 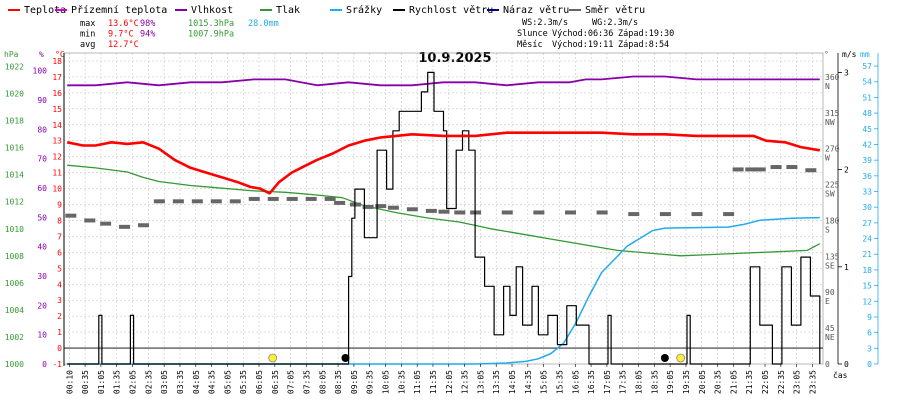 I want to click on pct-tick: 0, so click(x=44, y=364).